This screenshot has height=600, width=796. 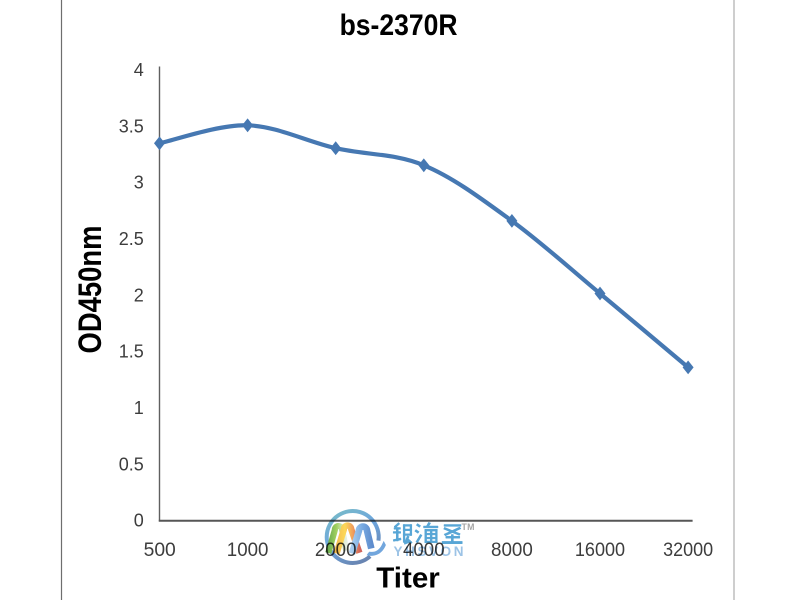 I want to click on svg-text: 32000, so click(x=688, y=550).